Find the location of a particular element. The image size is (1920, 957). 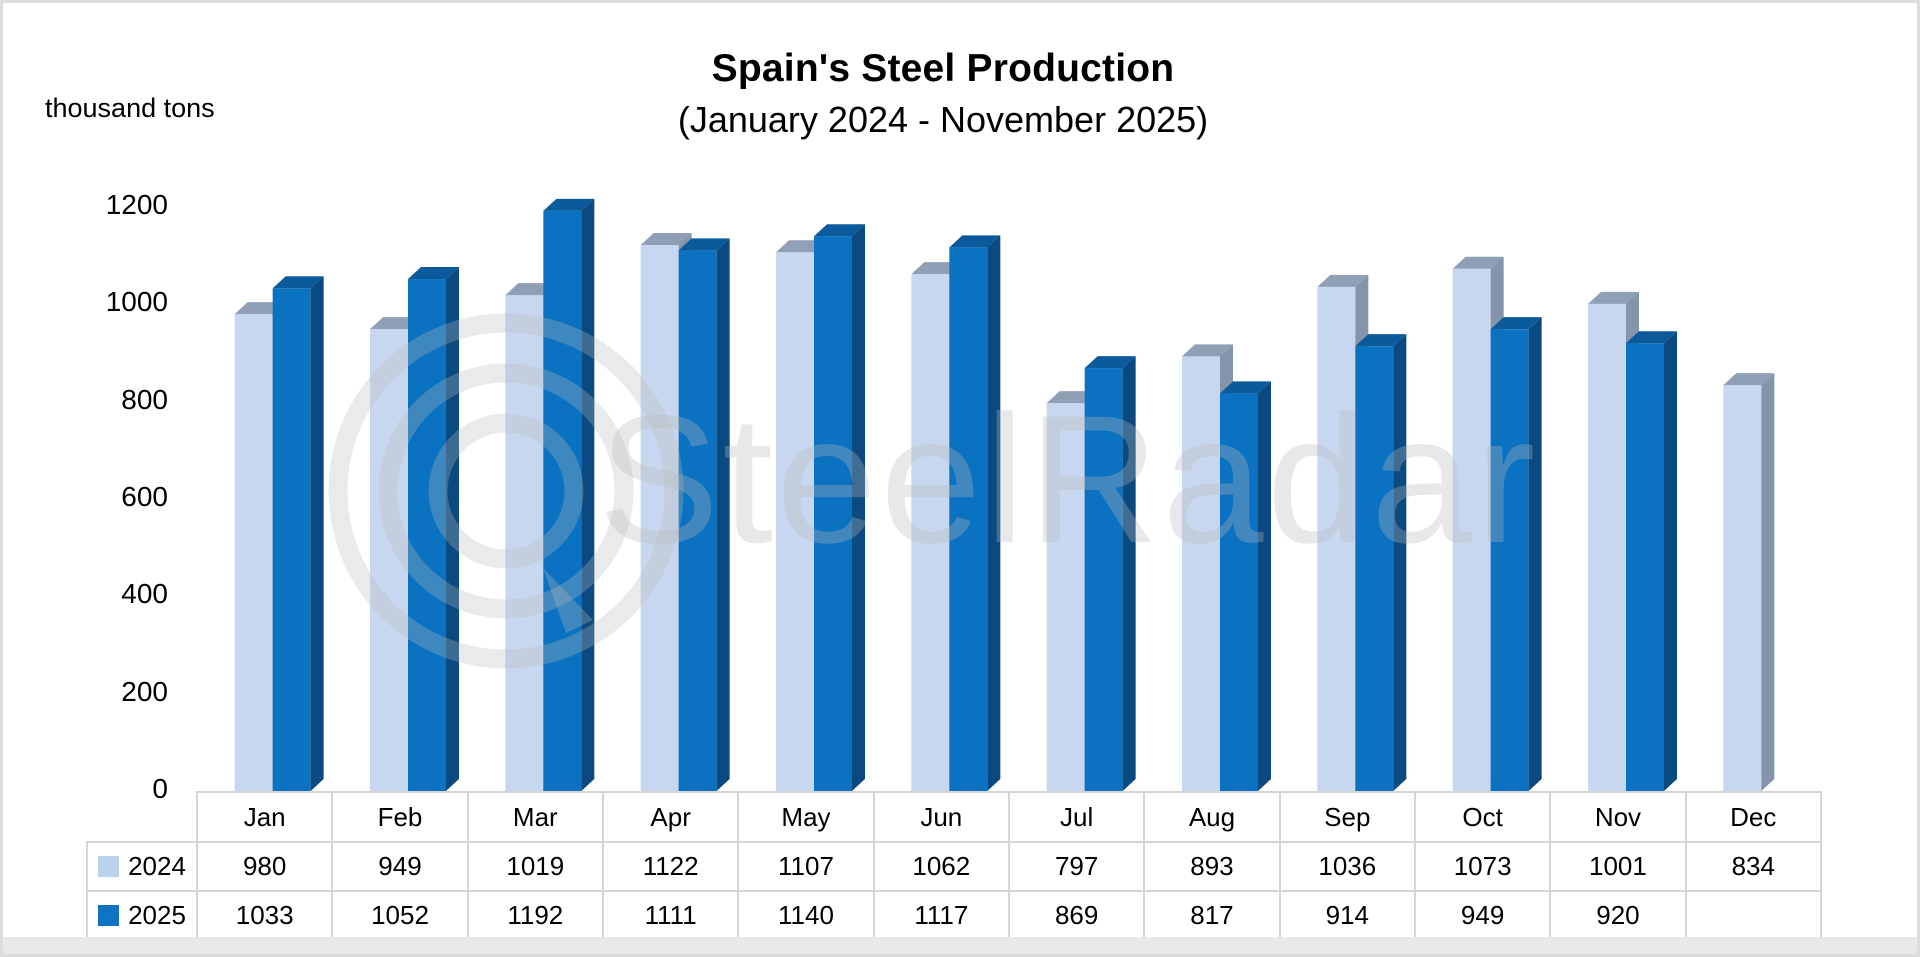

value-cell-2024-Apr: 1122 is located at coordinates (670, 866).